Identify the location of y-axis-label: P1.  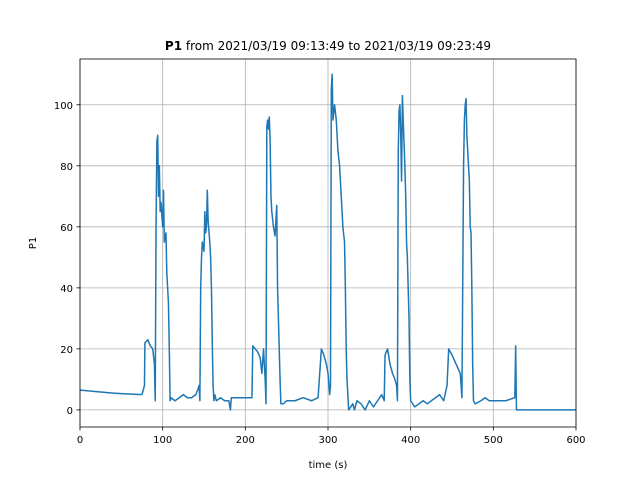
(33, 243).